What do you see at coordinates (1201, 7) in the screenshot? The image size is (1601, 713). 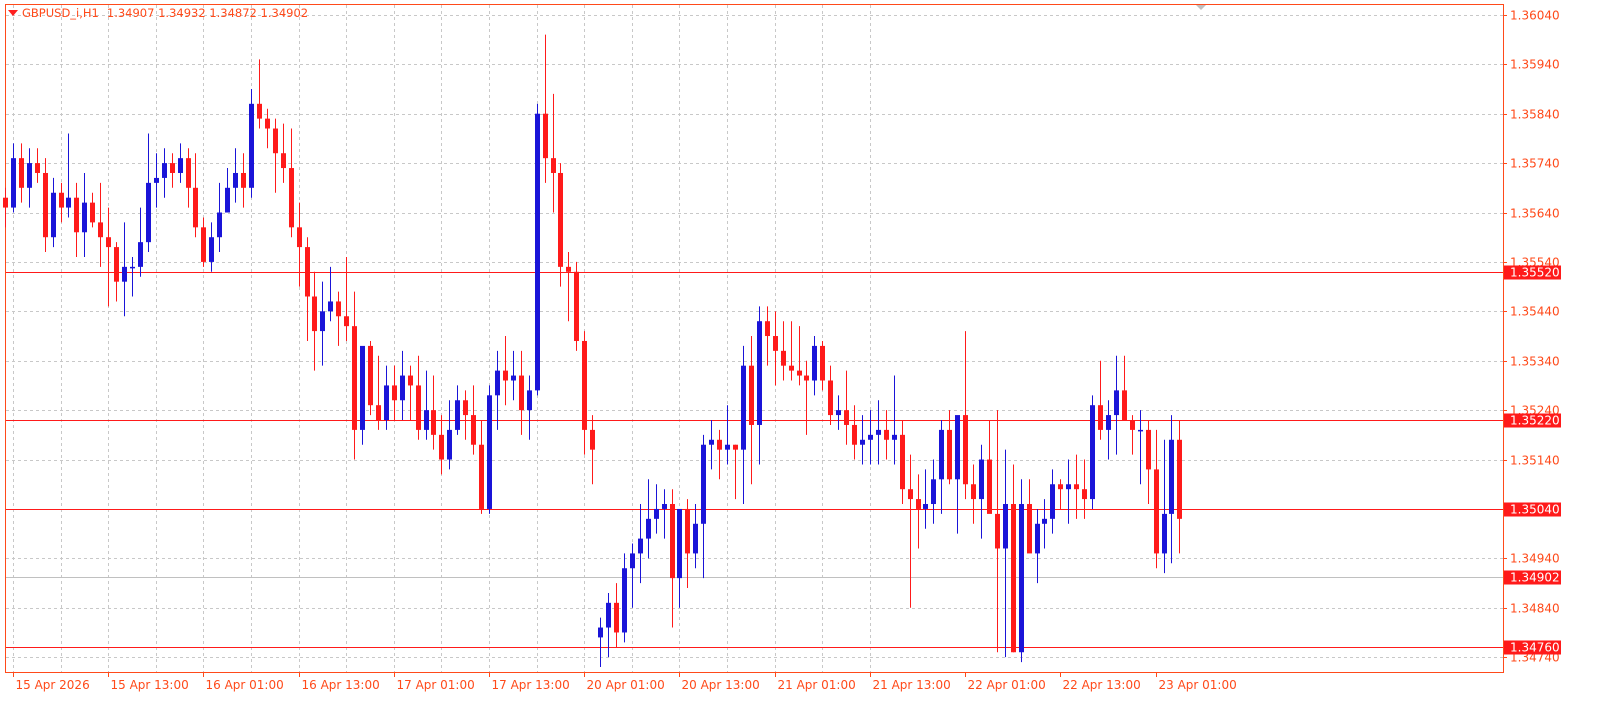 I see `scroll-marker-icon` at bounding box center [1201, 7].